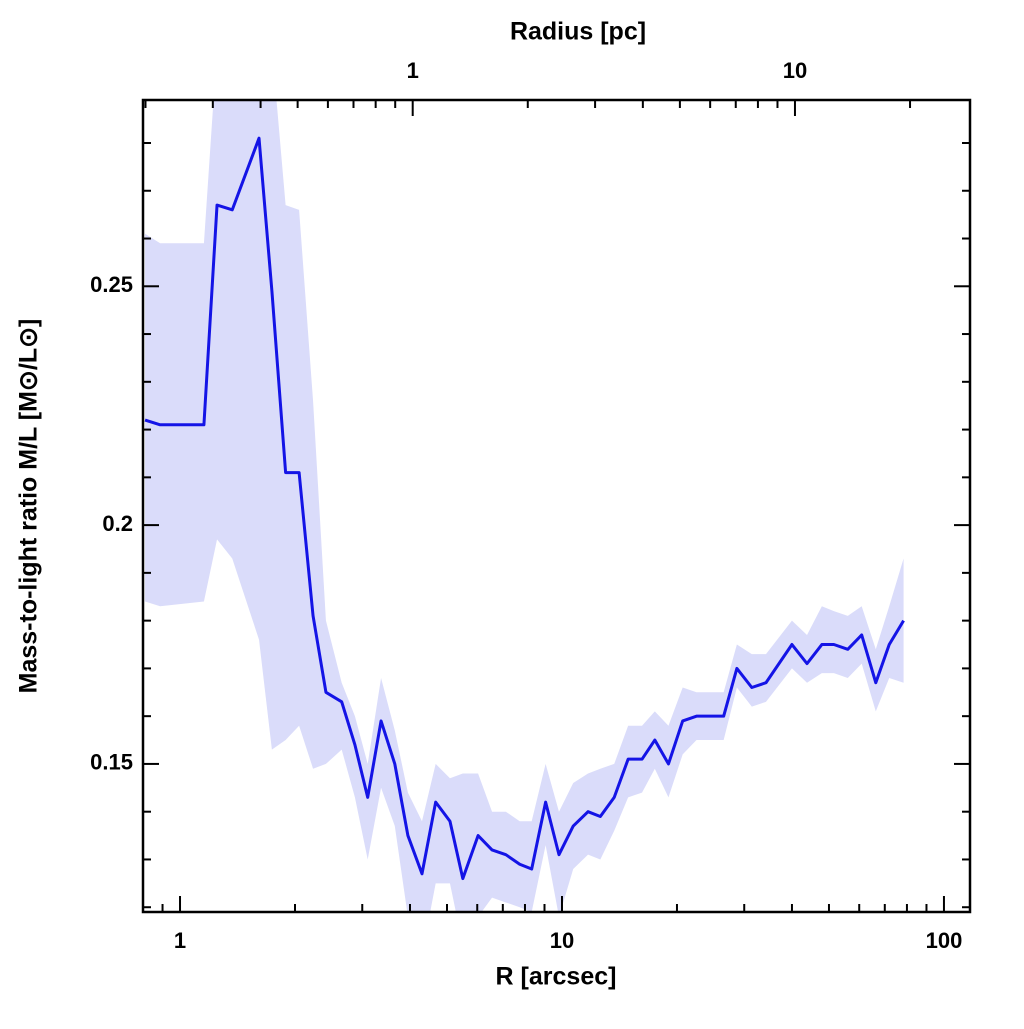 The height and width of the screenshot is (1029, 1024). What do you see at coordinates (795, 70) in the screenshot?
I see `x2-tick-label: 10` at bounding box center [795, 70].